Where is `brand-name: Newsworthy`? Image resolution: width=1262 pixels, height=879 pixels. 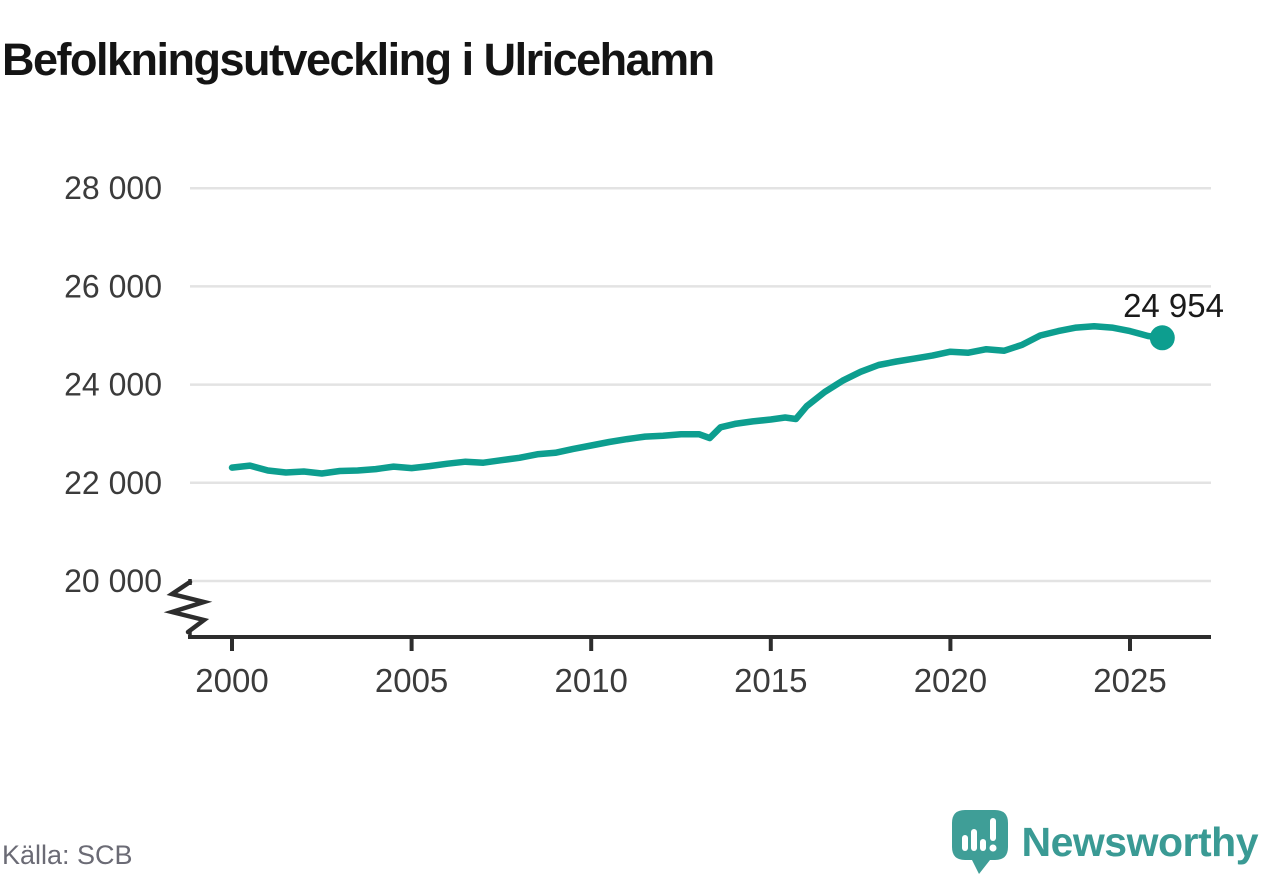
brand-name: Newsworthy is located at coordinates (1140, 841).